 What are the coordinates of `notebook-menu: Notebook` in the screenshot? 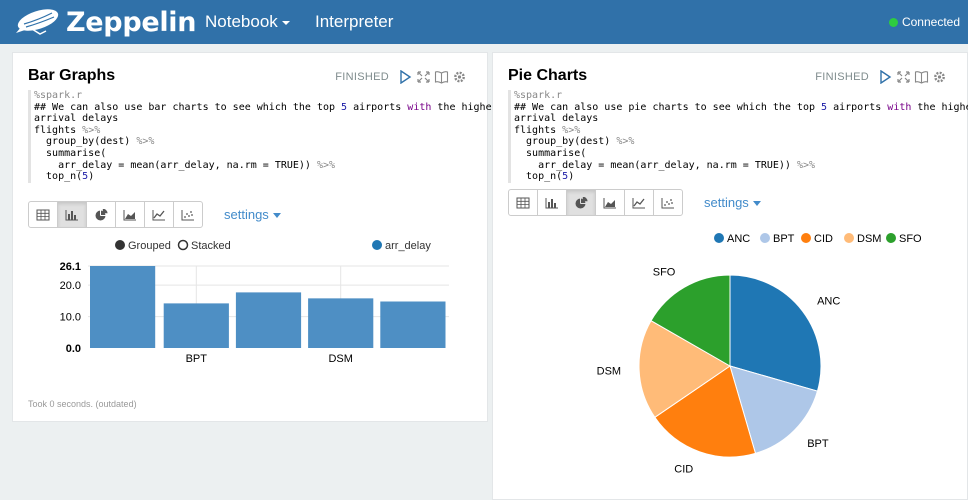 It's located at (247, 22).